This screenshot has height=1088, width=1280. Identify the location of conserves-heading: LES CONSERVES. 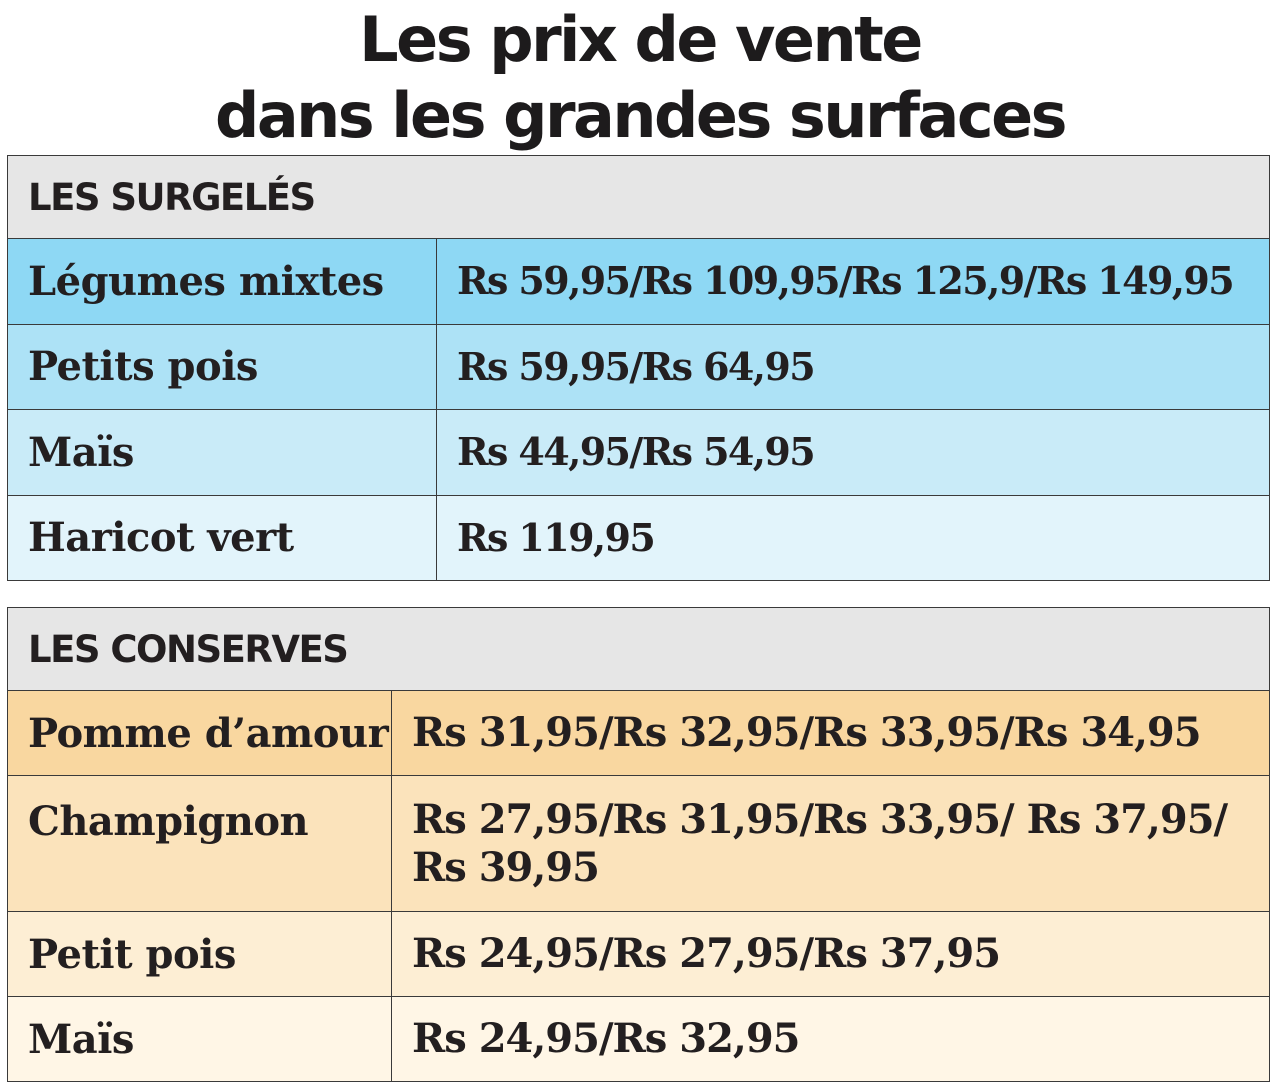
(638, 649).